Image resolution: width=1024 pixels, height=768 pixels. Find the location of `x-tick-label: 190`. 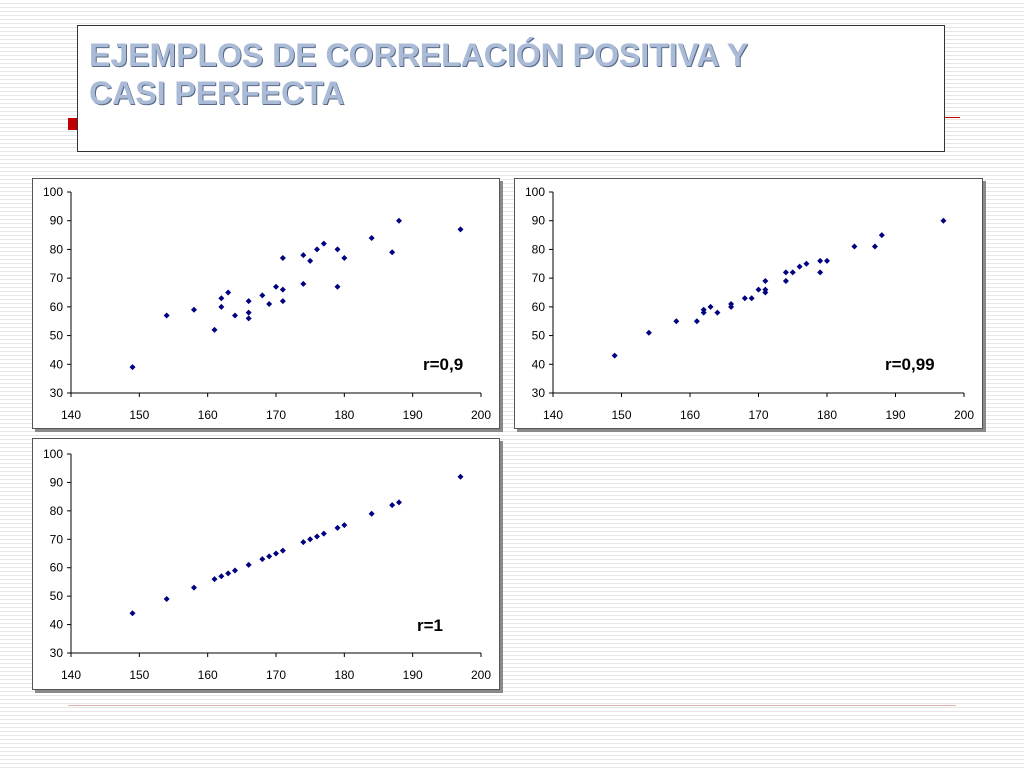

x-tick-label: 190 is located at coordinates (413, 675).